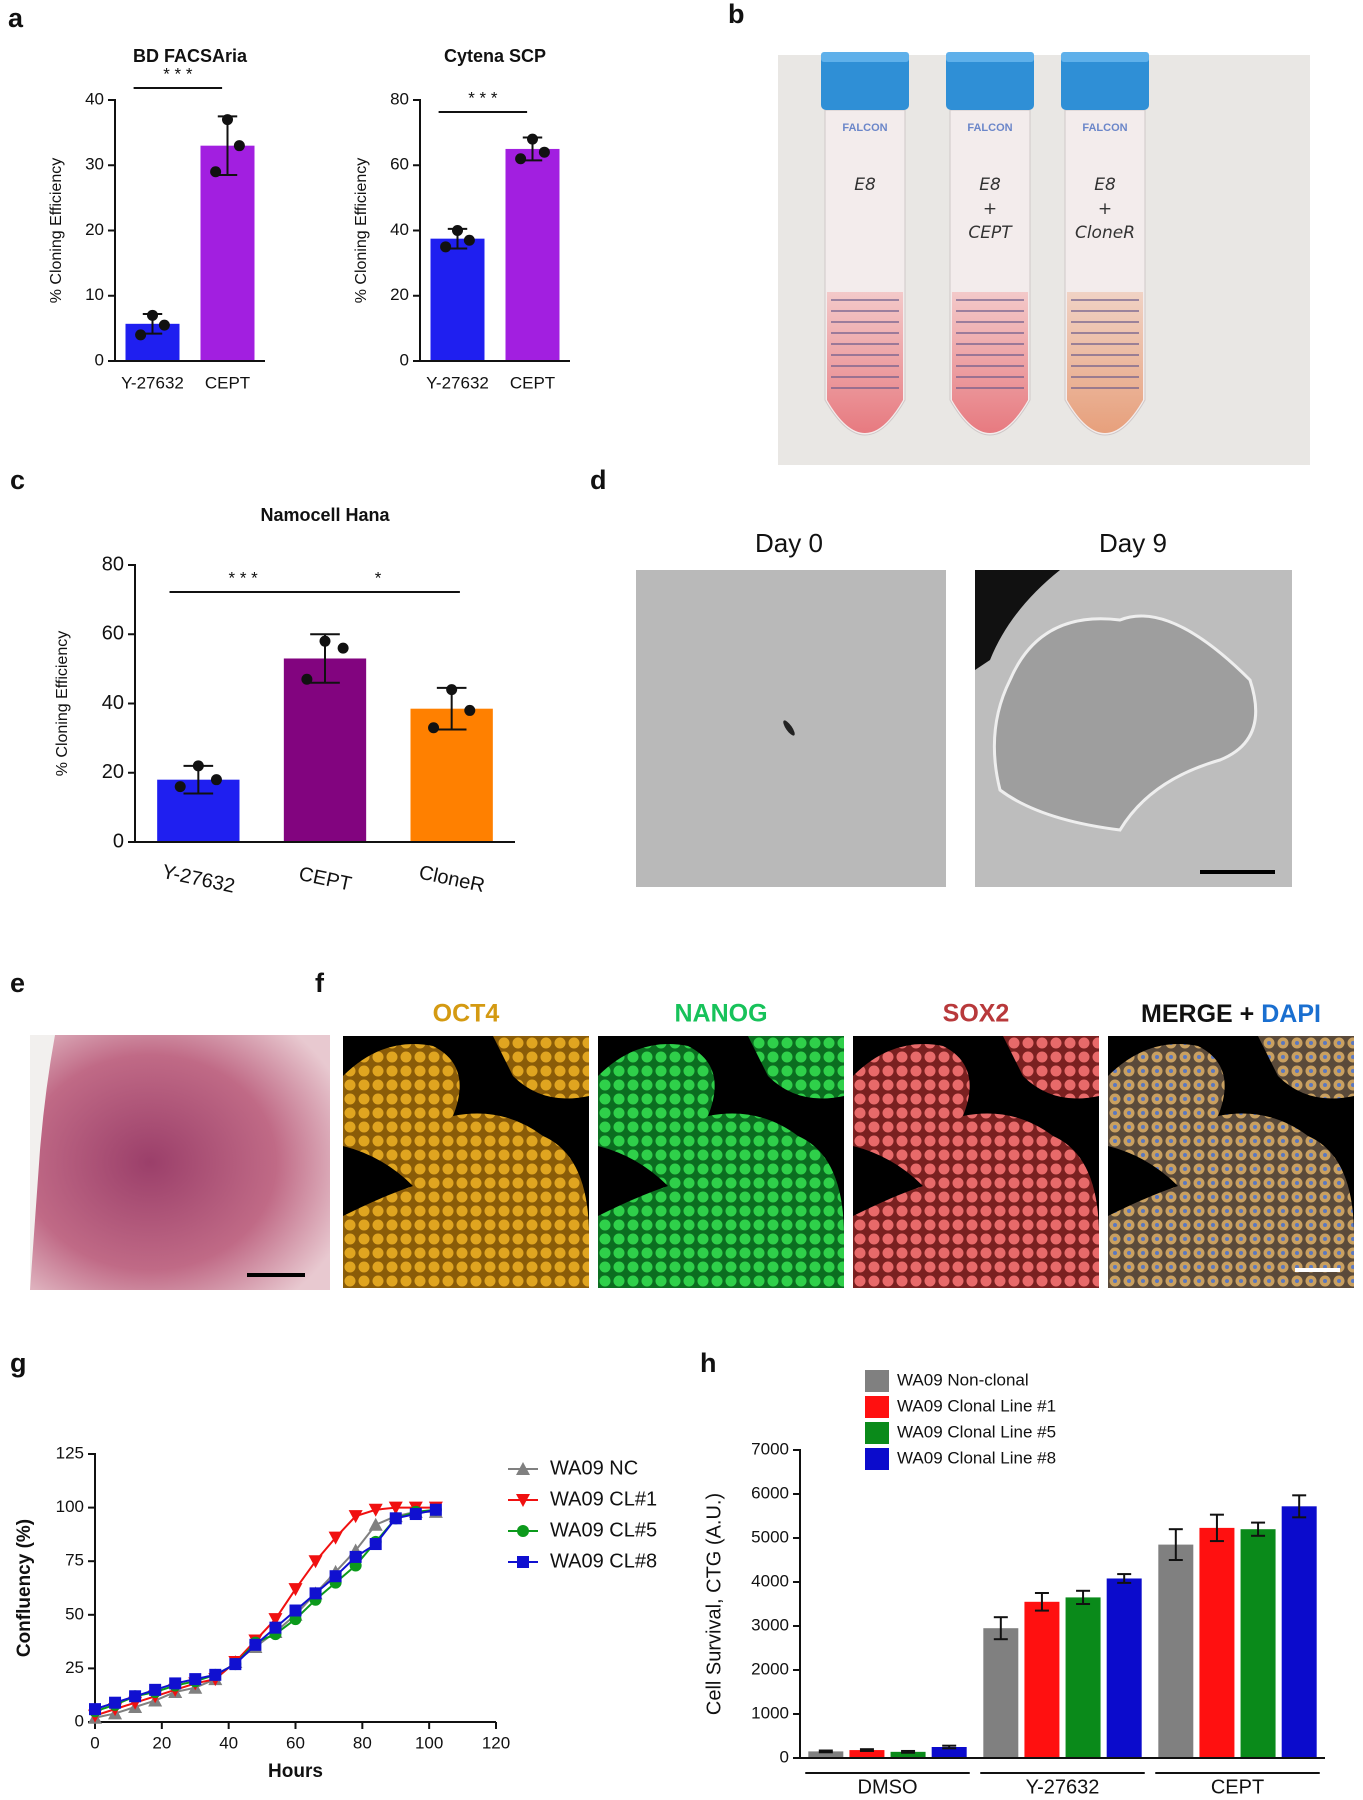 Image resolution: width=1363 pixels, height=1800 pixels. I want to click on panel-label: g, so click(18, 1363).